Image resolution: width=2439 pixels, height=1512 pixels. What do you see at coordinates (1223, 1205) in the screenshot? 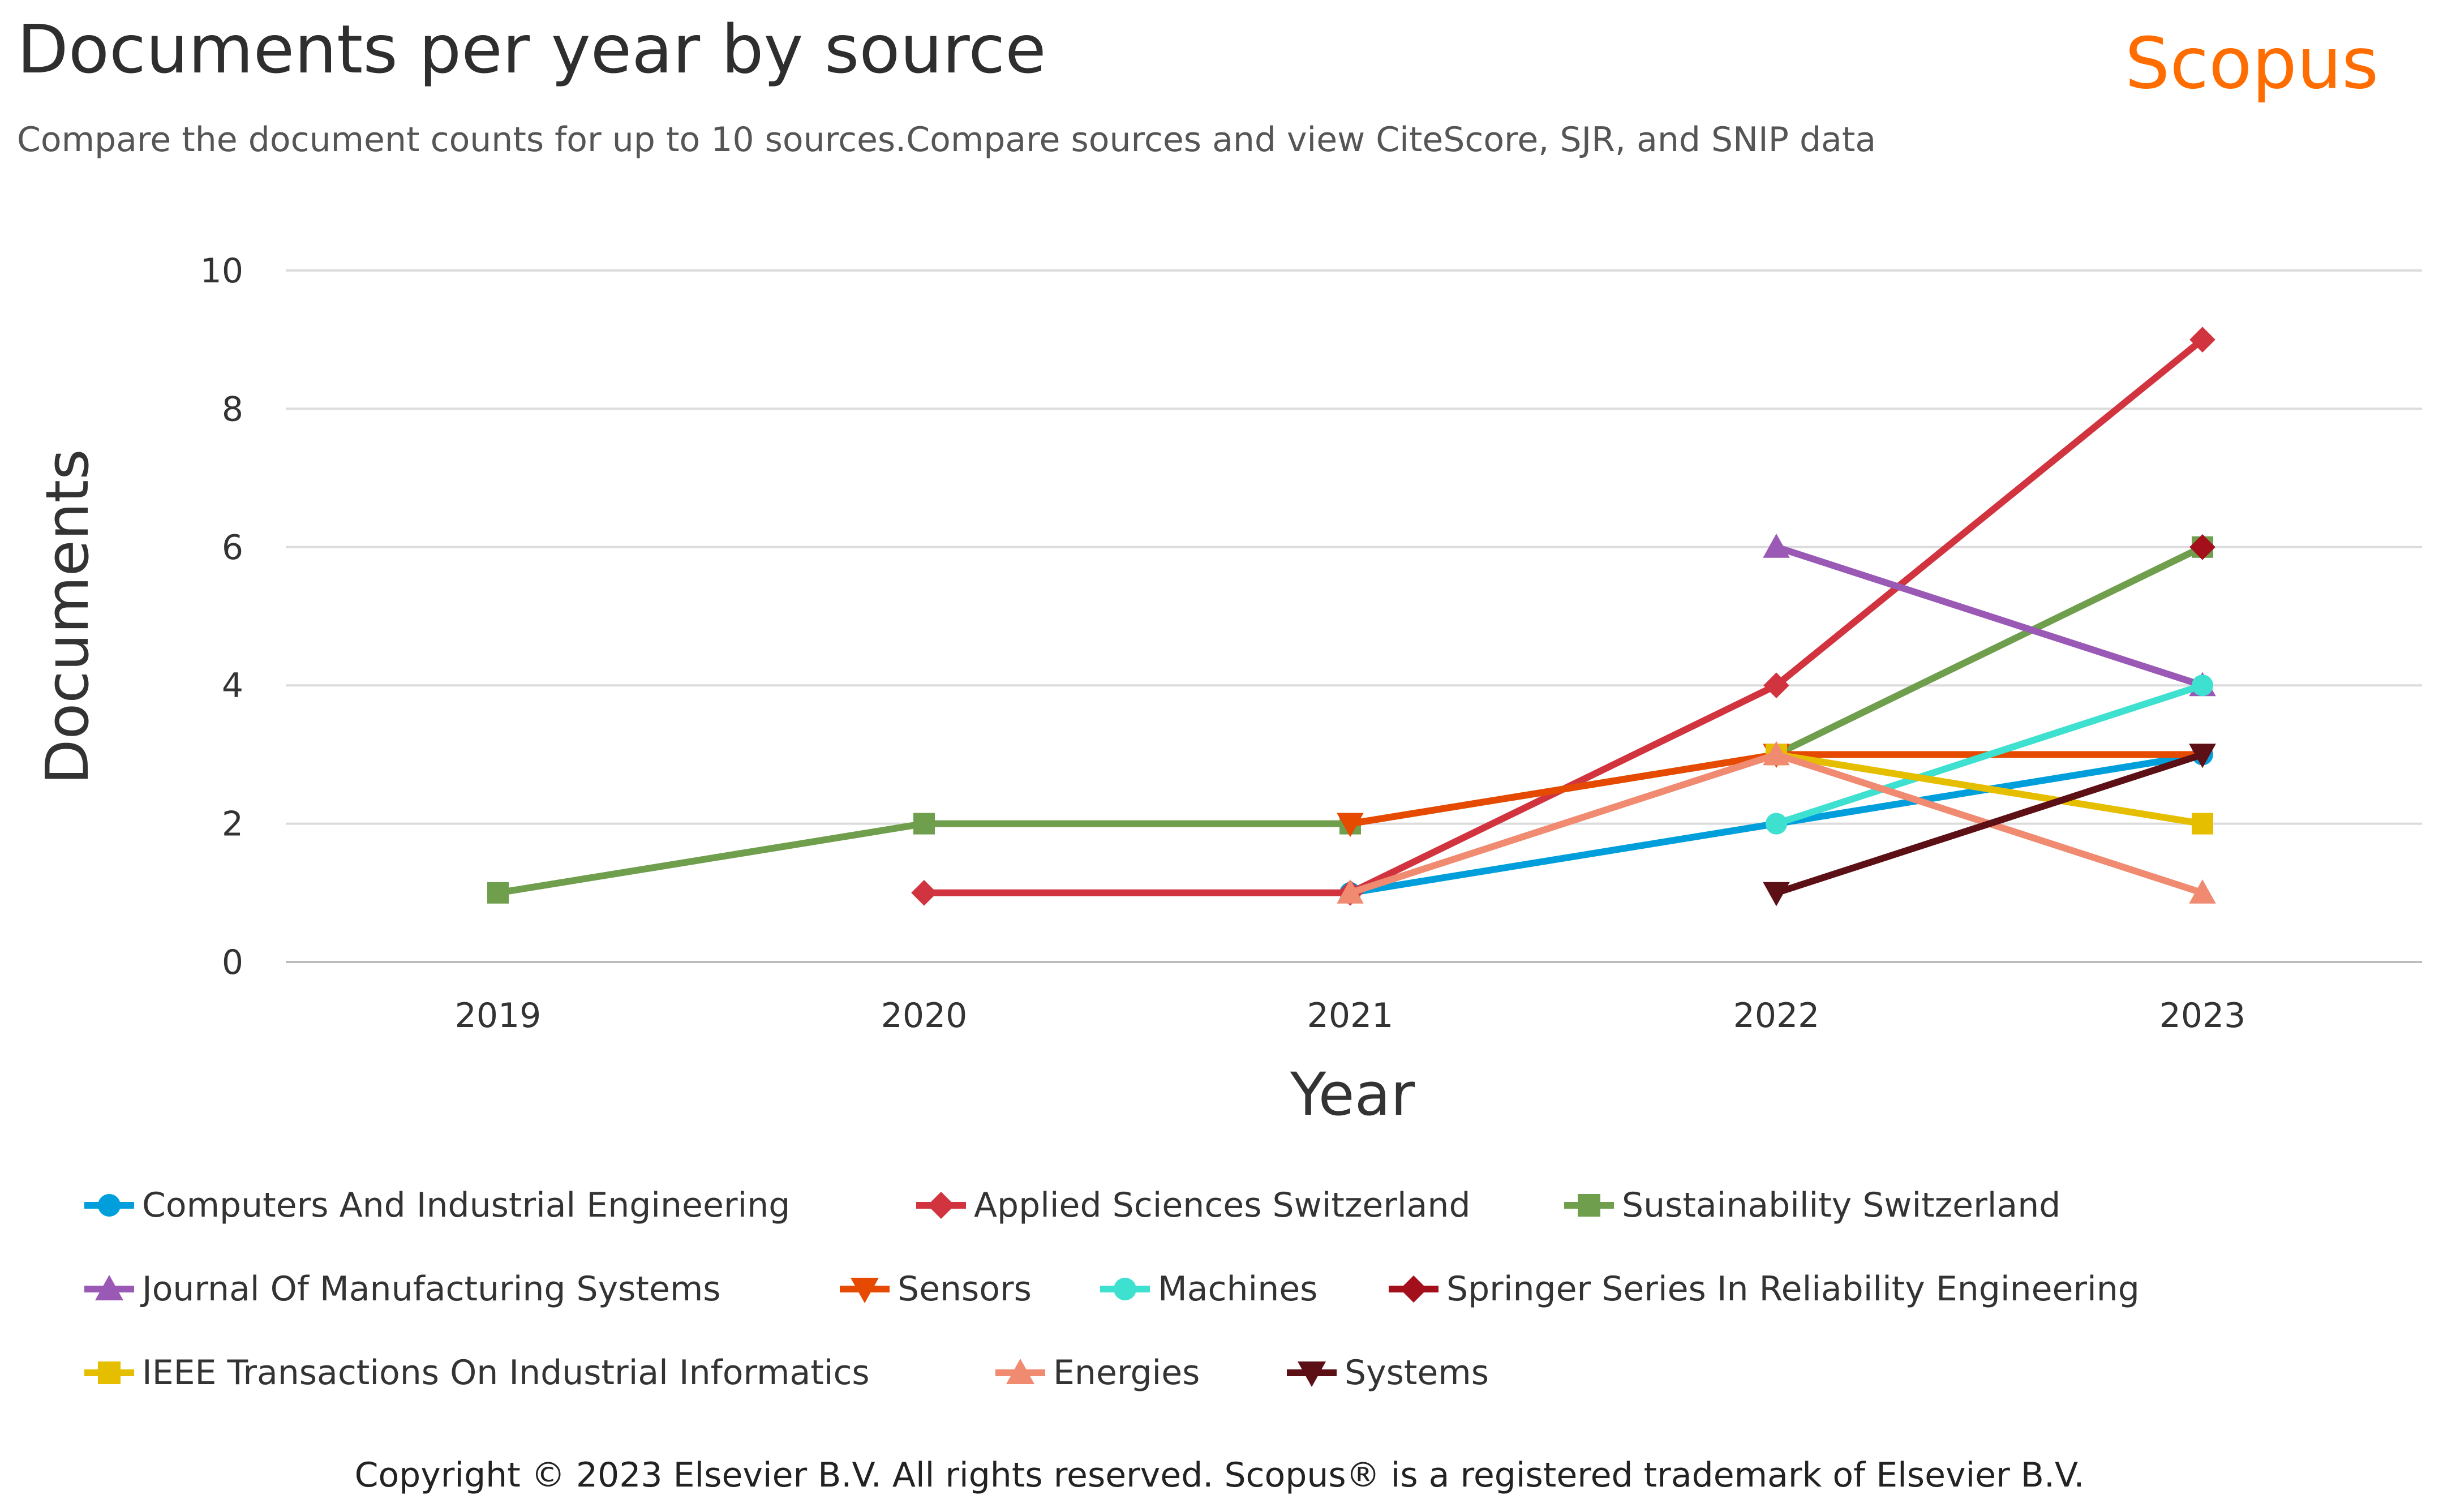
I see `legend-label: Applied Sciences Switzerland` at bounding box center [1223, 1205].